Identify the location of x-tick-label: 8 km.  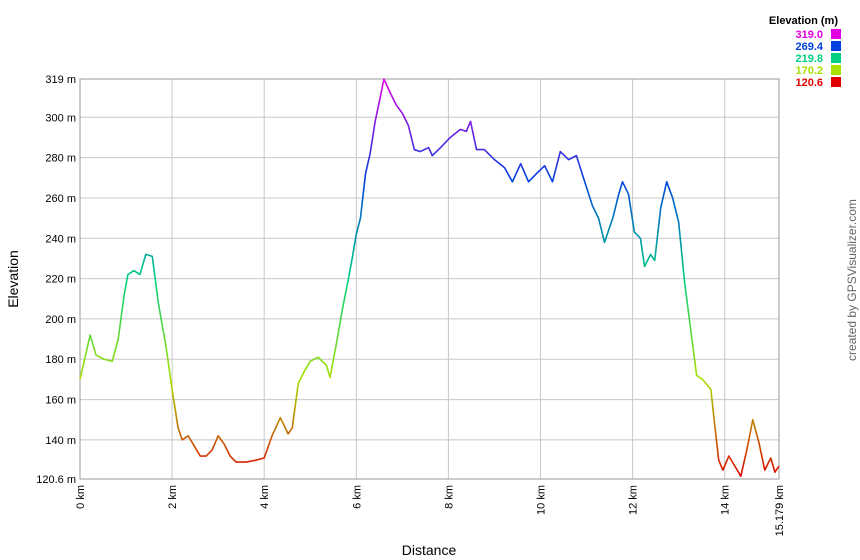
(449, 497).